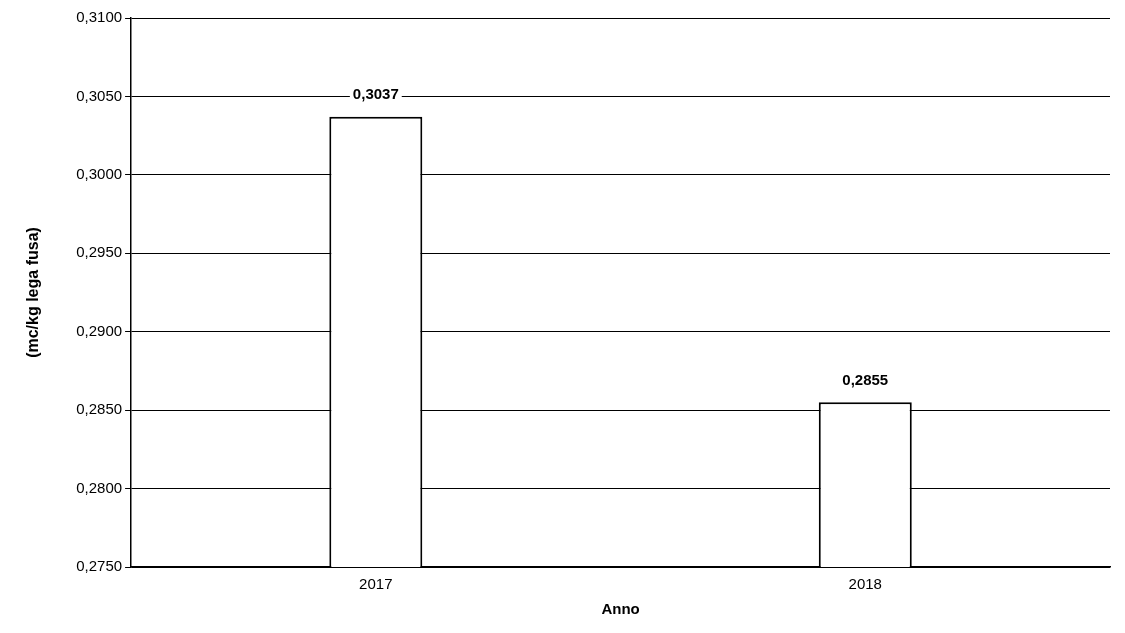 The height and width of the screenshot is (633, 1125). What do you see at coordinates (620, 609) in the screenshot?
I see `x-axis-title: Anno` at bounding box center [620, 609].